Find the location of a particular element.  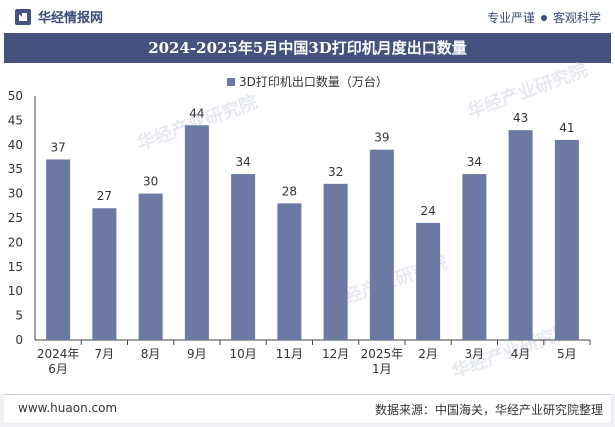

y-tick-label: 5 is located at coordinates (19, 316).